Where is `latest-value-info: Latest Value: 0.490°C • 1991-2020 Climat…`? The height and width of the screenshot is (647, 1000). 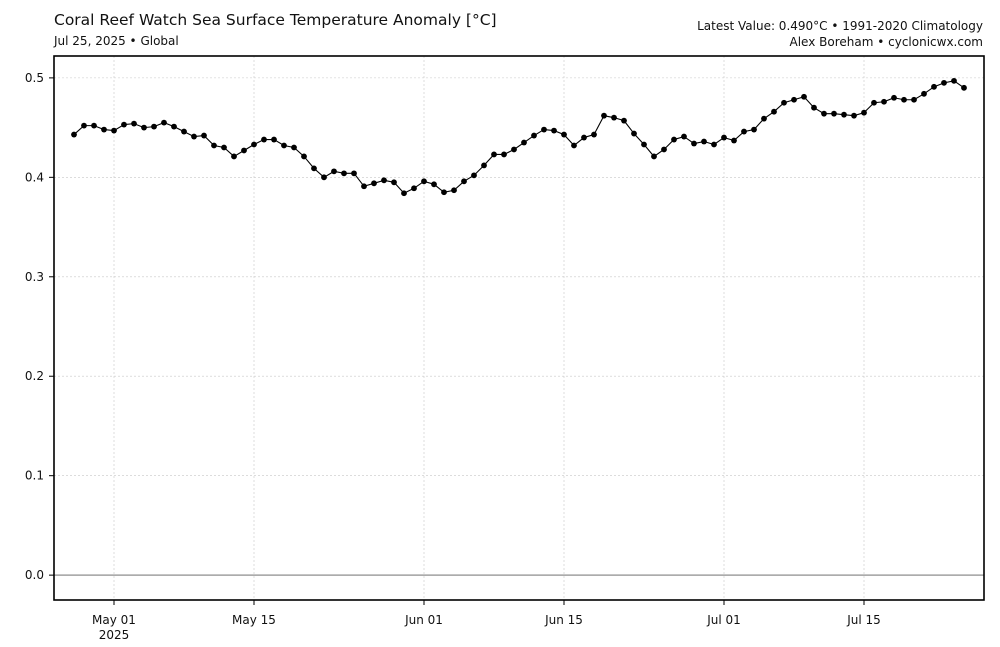
latest-value-info: Latest Value: 0.490°C • 1991-2020 Climat… is located at coordinates (840, 26).